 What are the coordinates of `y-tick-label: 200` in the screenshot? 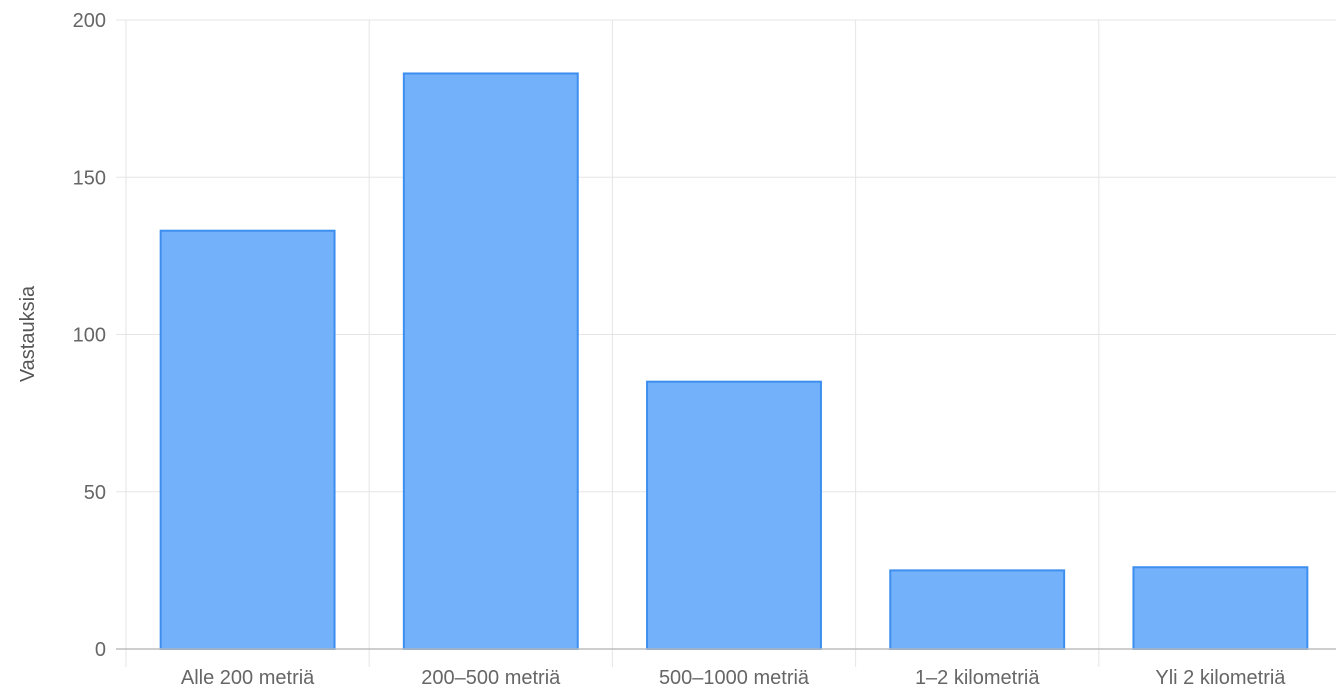 It's located at (89, 21).